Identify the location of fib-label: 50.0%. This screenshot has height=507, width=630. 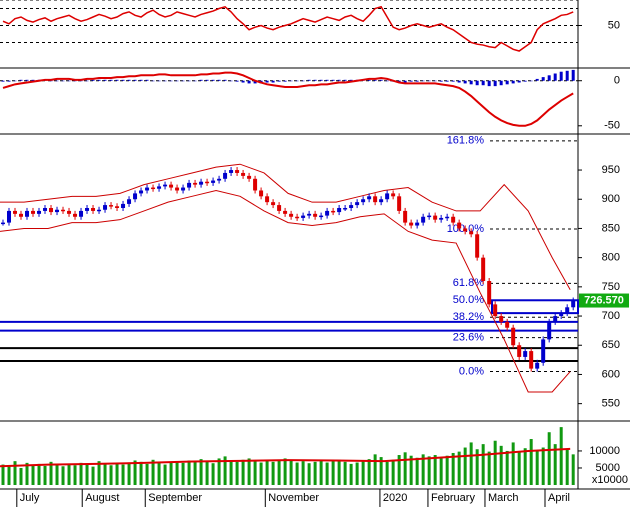
(468, 300).